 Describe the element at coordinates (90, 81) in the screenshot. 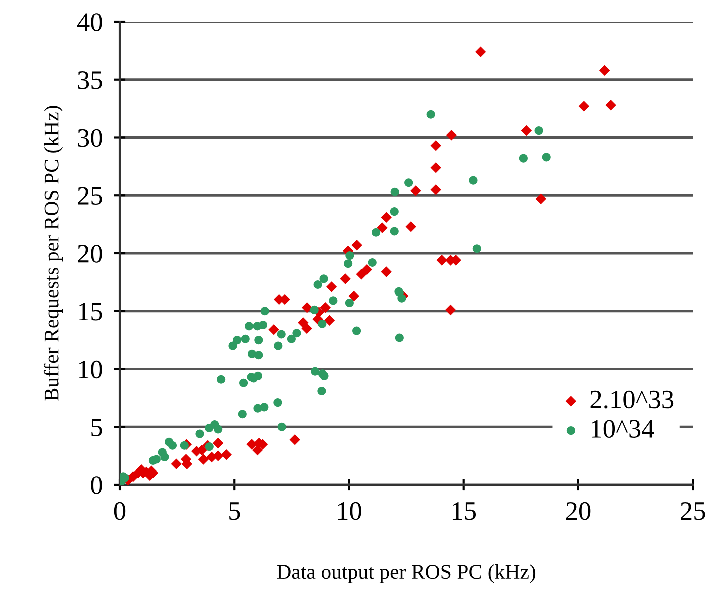

I see `y-tick-label: 35` at that location.